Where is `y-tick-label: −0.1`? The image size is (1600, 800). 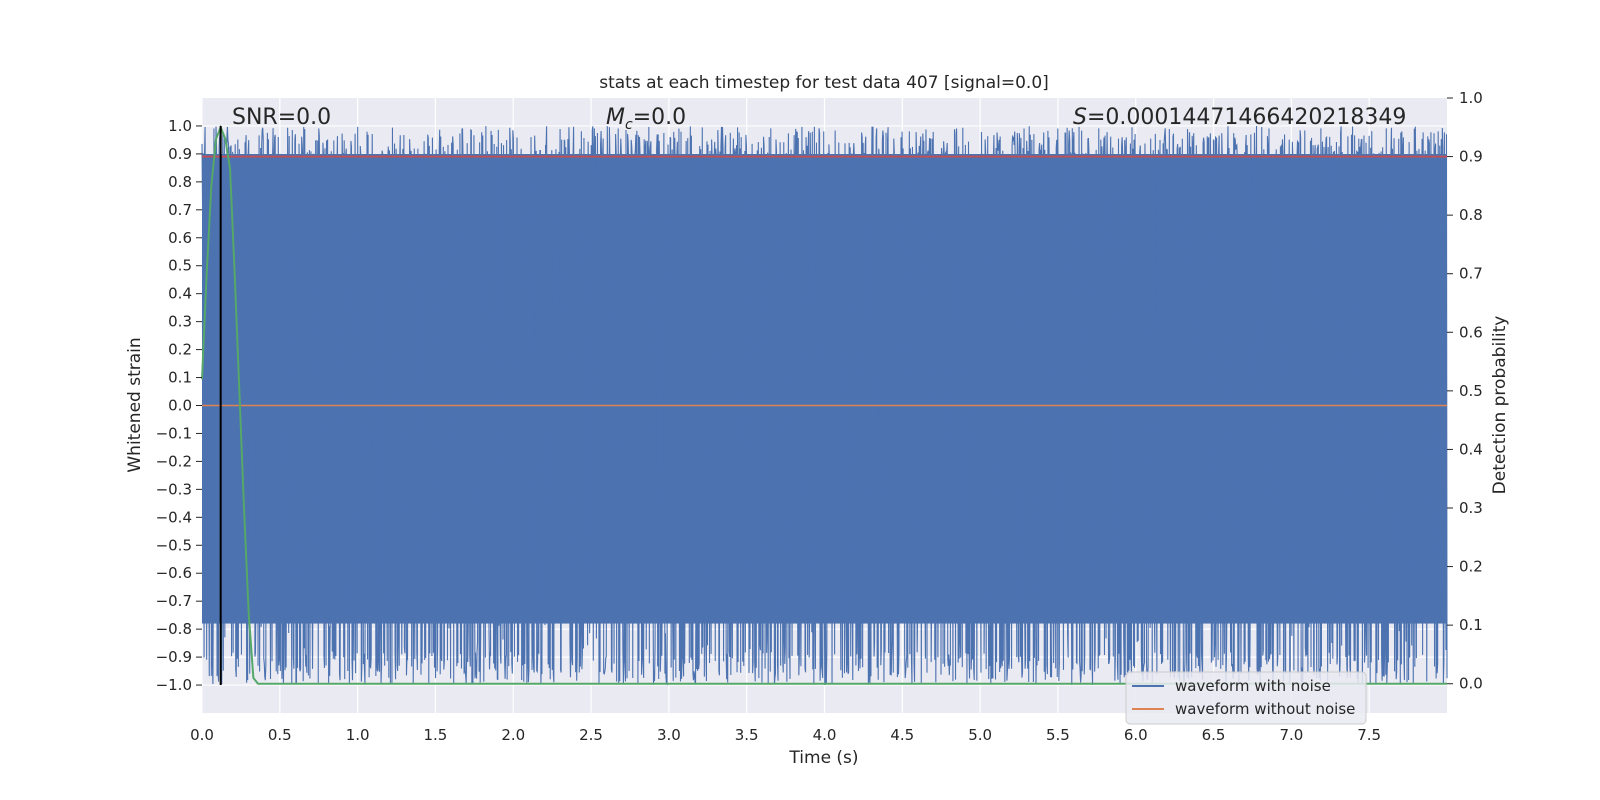
y-tick-label: −0.1 is located at coordinates (174, 433).